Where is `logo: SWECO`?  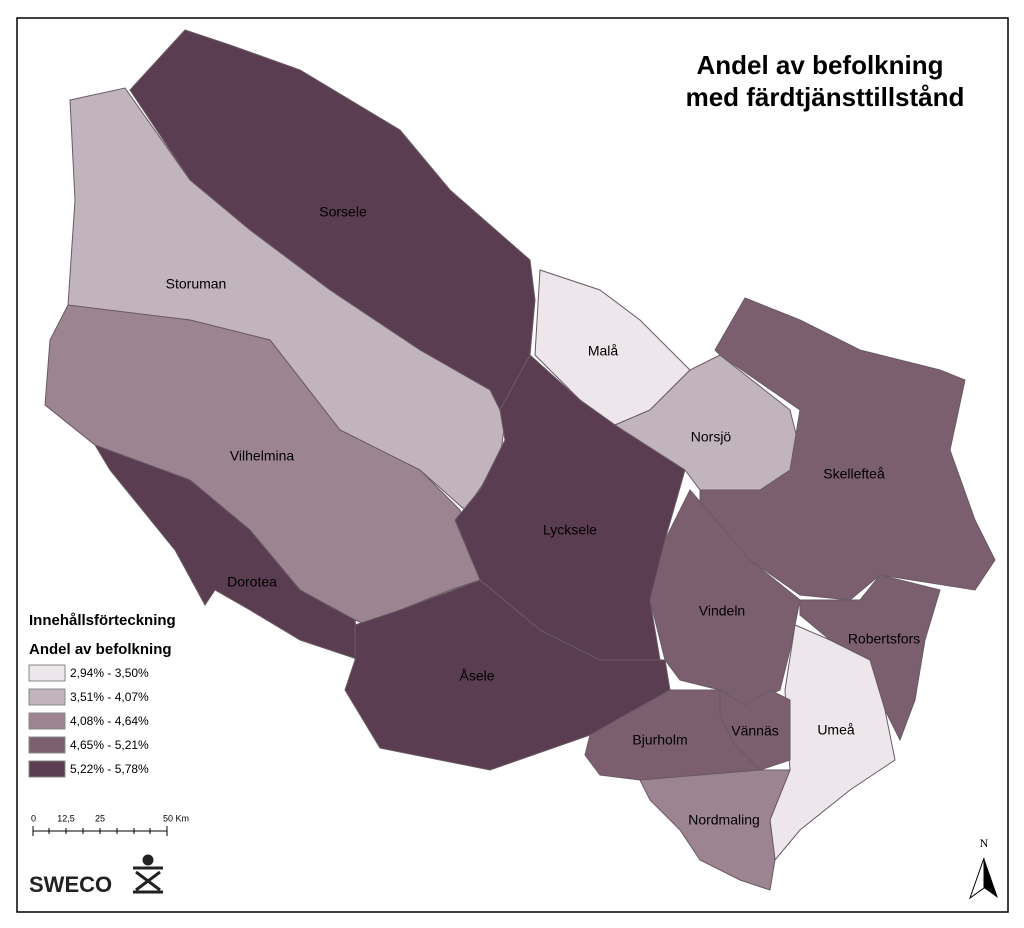
logo: SWECO is located at coordinates (70, 884).